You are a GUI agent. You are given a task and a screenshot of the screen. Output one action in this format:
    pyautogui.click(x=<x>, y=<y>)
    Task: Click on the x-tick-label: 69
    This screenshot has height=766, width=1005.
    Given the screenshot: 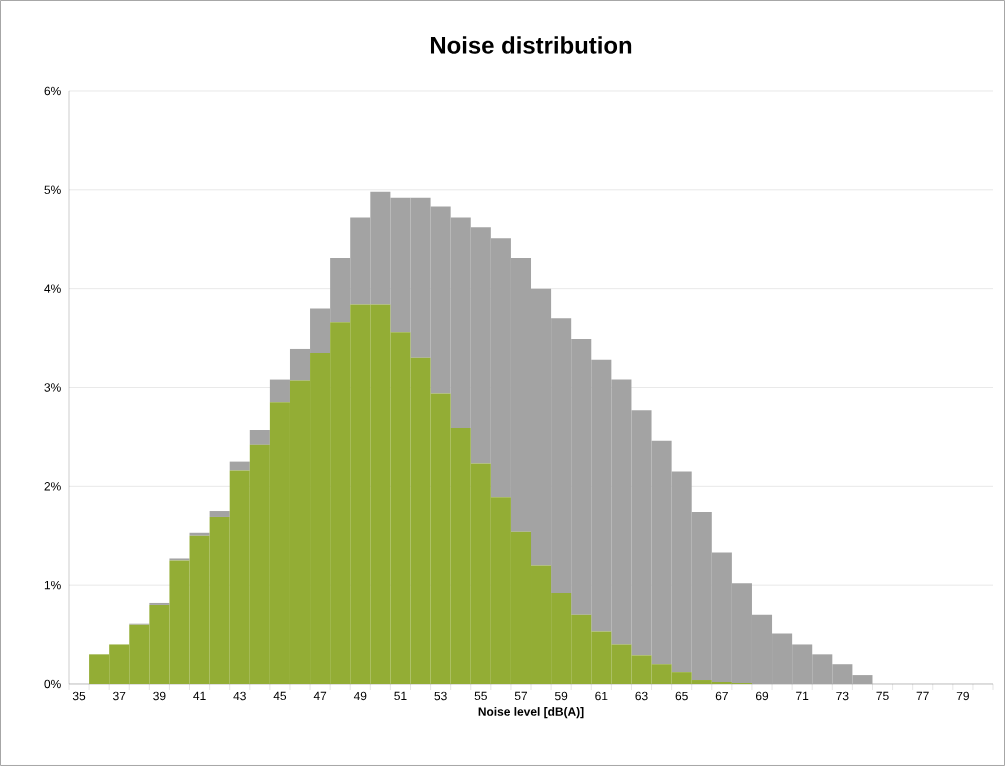 What is the action you would take?
    pyautogui.click(x=762, y=696)
    